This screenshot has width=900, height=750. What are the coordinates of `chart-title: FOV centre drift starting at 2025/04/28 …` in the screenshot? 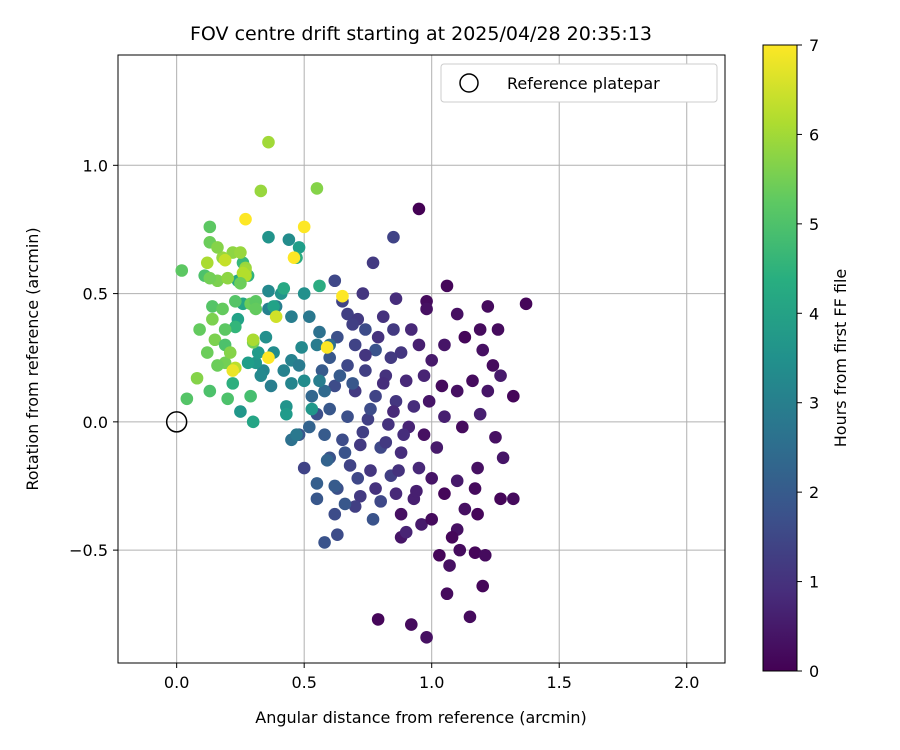 It's located at (421, 34).